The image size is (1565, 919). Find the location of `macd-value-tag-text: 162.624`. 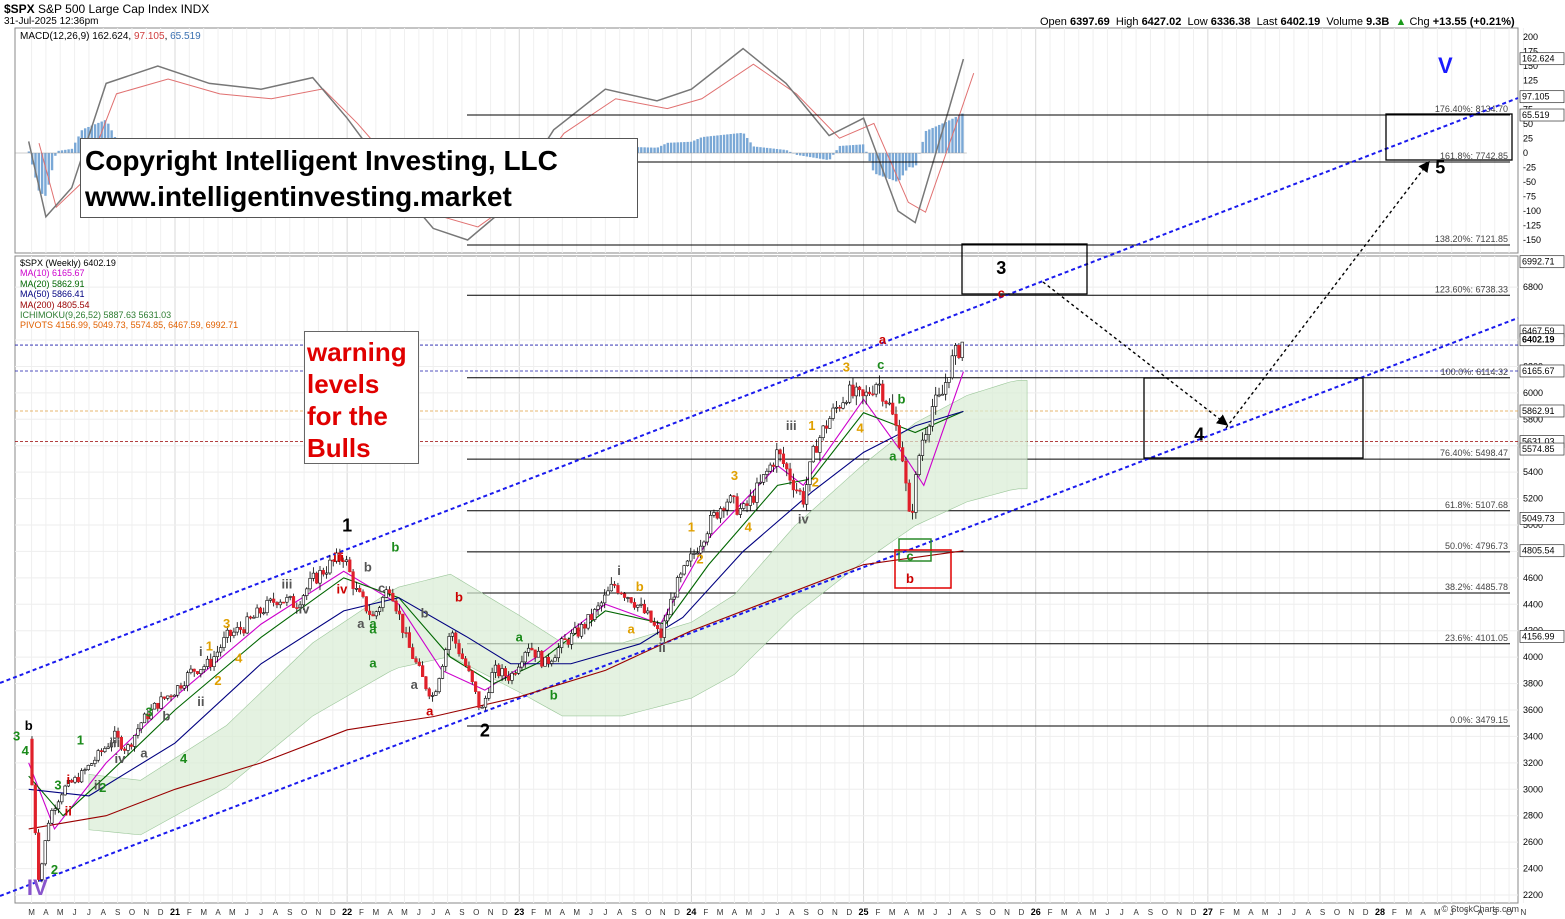

macd-value-tag-text: 162.624 is located at coordinates (1538, 59).